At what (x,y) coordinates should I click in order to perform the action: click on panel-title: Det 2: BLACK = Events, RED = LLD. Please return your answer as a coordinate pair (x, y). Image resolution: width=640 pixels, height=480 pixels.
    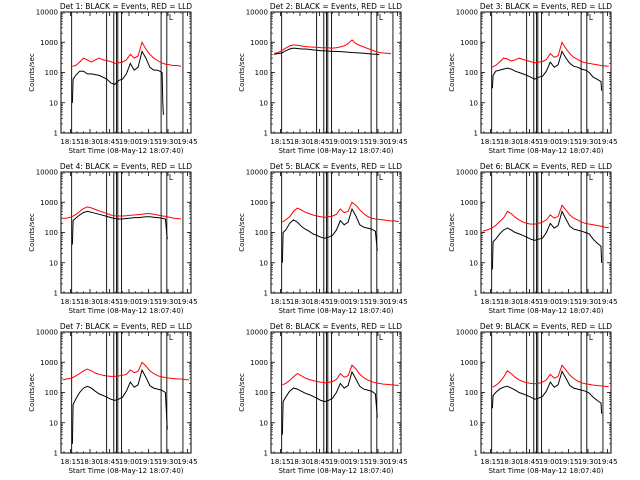
    Looking at the image, I should click on (336, 6).